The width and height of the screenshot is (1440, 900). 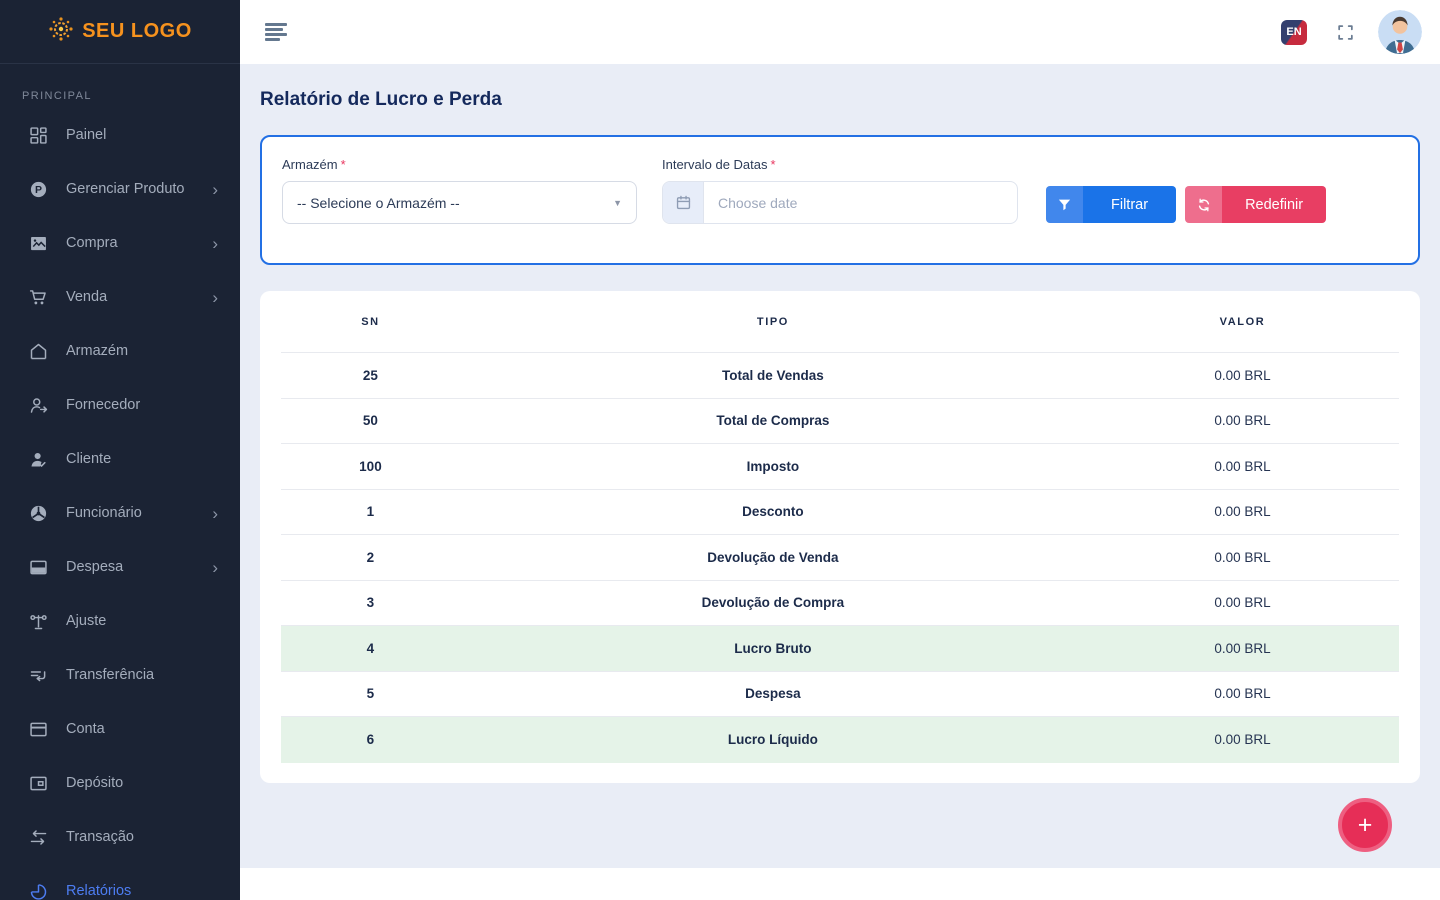 What do you see at coordinates (1204, 204) in the screenshot?
I see `refresh-icon` at bounding box center [1204, 204].